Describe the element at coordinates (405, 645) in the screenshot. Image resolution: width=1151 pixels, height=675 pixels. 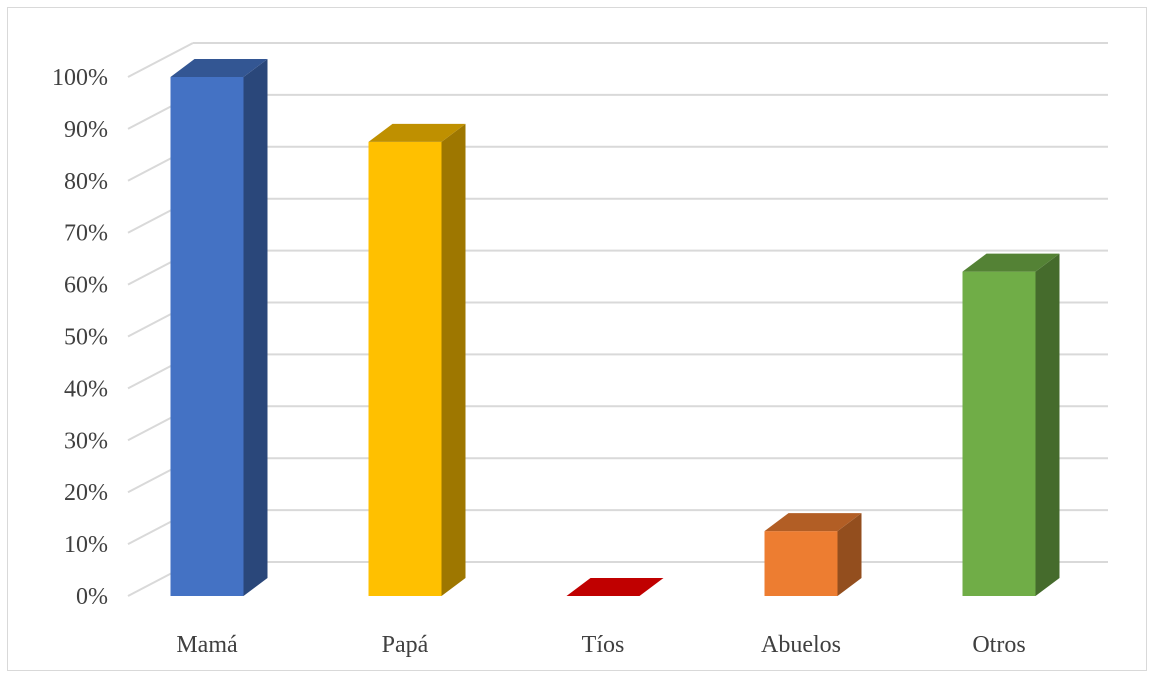
I see `x-category-label: Papá` at that location.